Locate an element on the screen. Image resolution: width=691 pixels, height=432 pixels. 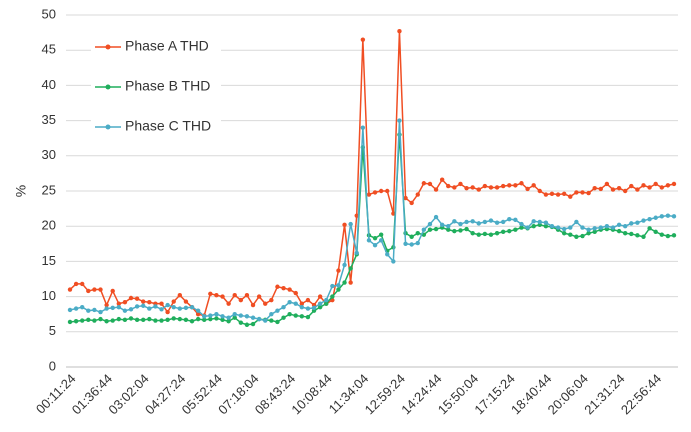
y-tick-label: 30 is located at coordinates (49, 154).